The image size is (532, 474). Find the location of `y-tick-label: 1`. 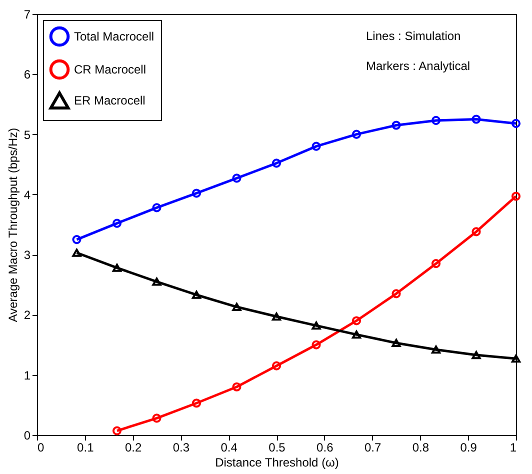

y-tick-label: 1 is located at coordinates (27, 375).